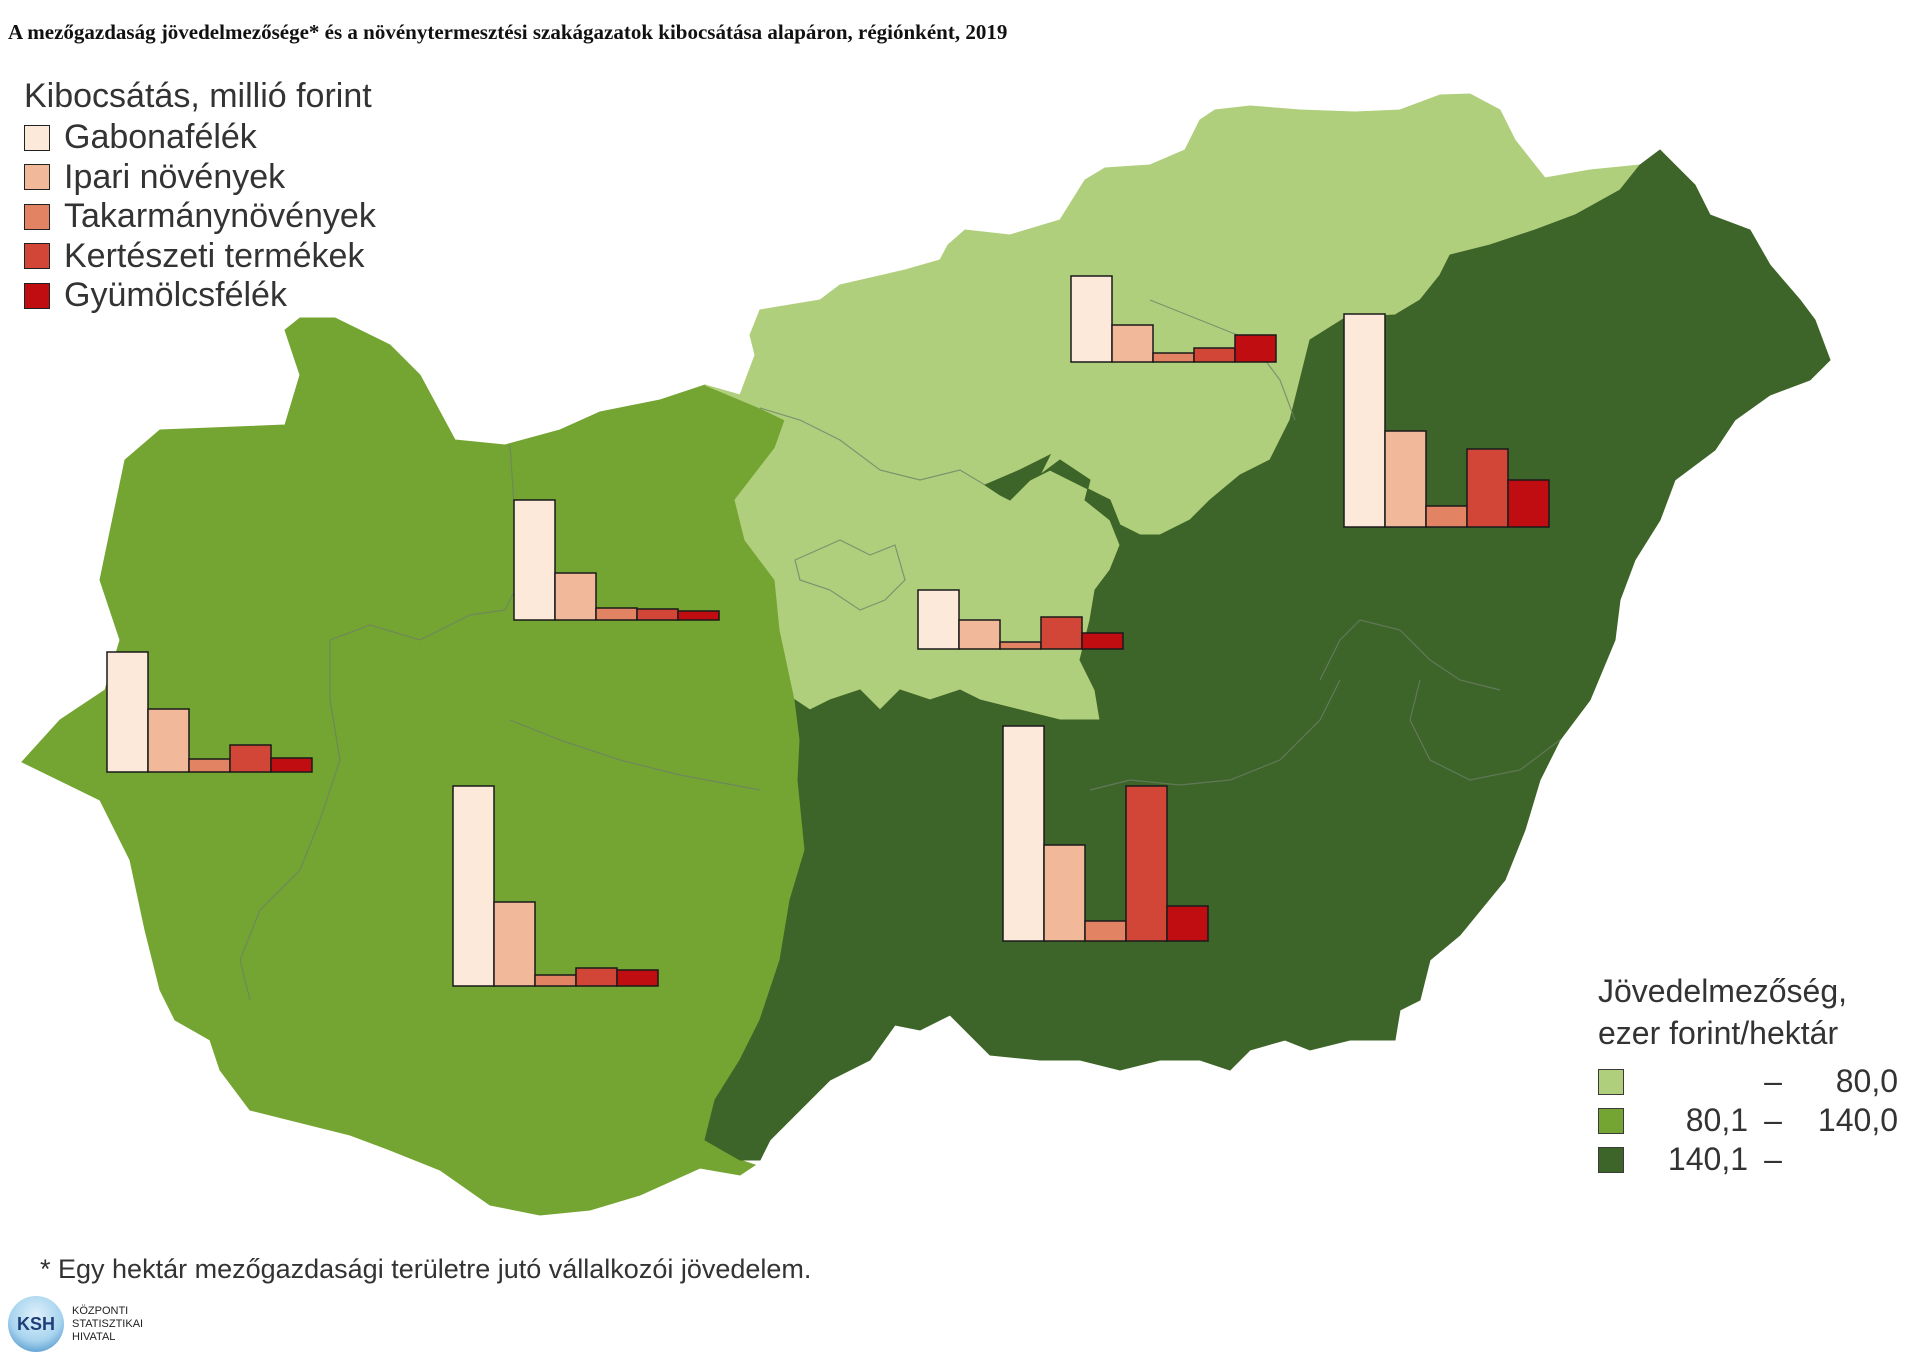 The image size is (1920, 1357). Describe the element at coordinates (1748, 1081) in the screenshot. I see `profitability-class-low: – 80,0` at that location.